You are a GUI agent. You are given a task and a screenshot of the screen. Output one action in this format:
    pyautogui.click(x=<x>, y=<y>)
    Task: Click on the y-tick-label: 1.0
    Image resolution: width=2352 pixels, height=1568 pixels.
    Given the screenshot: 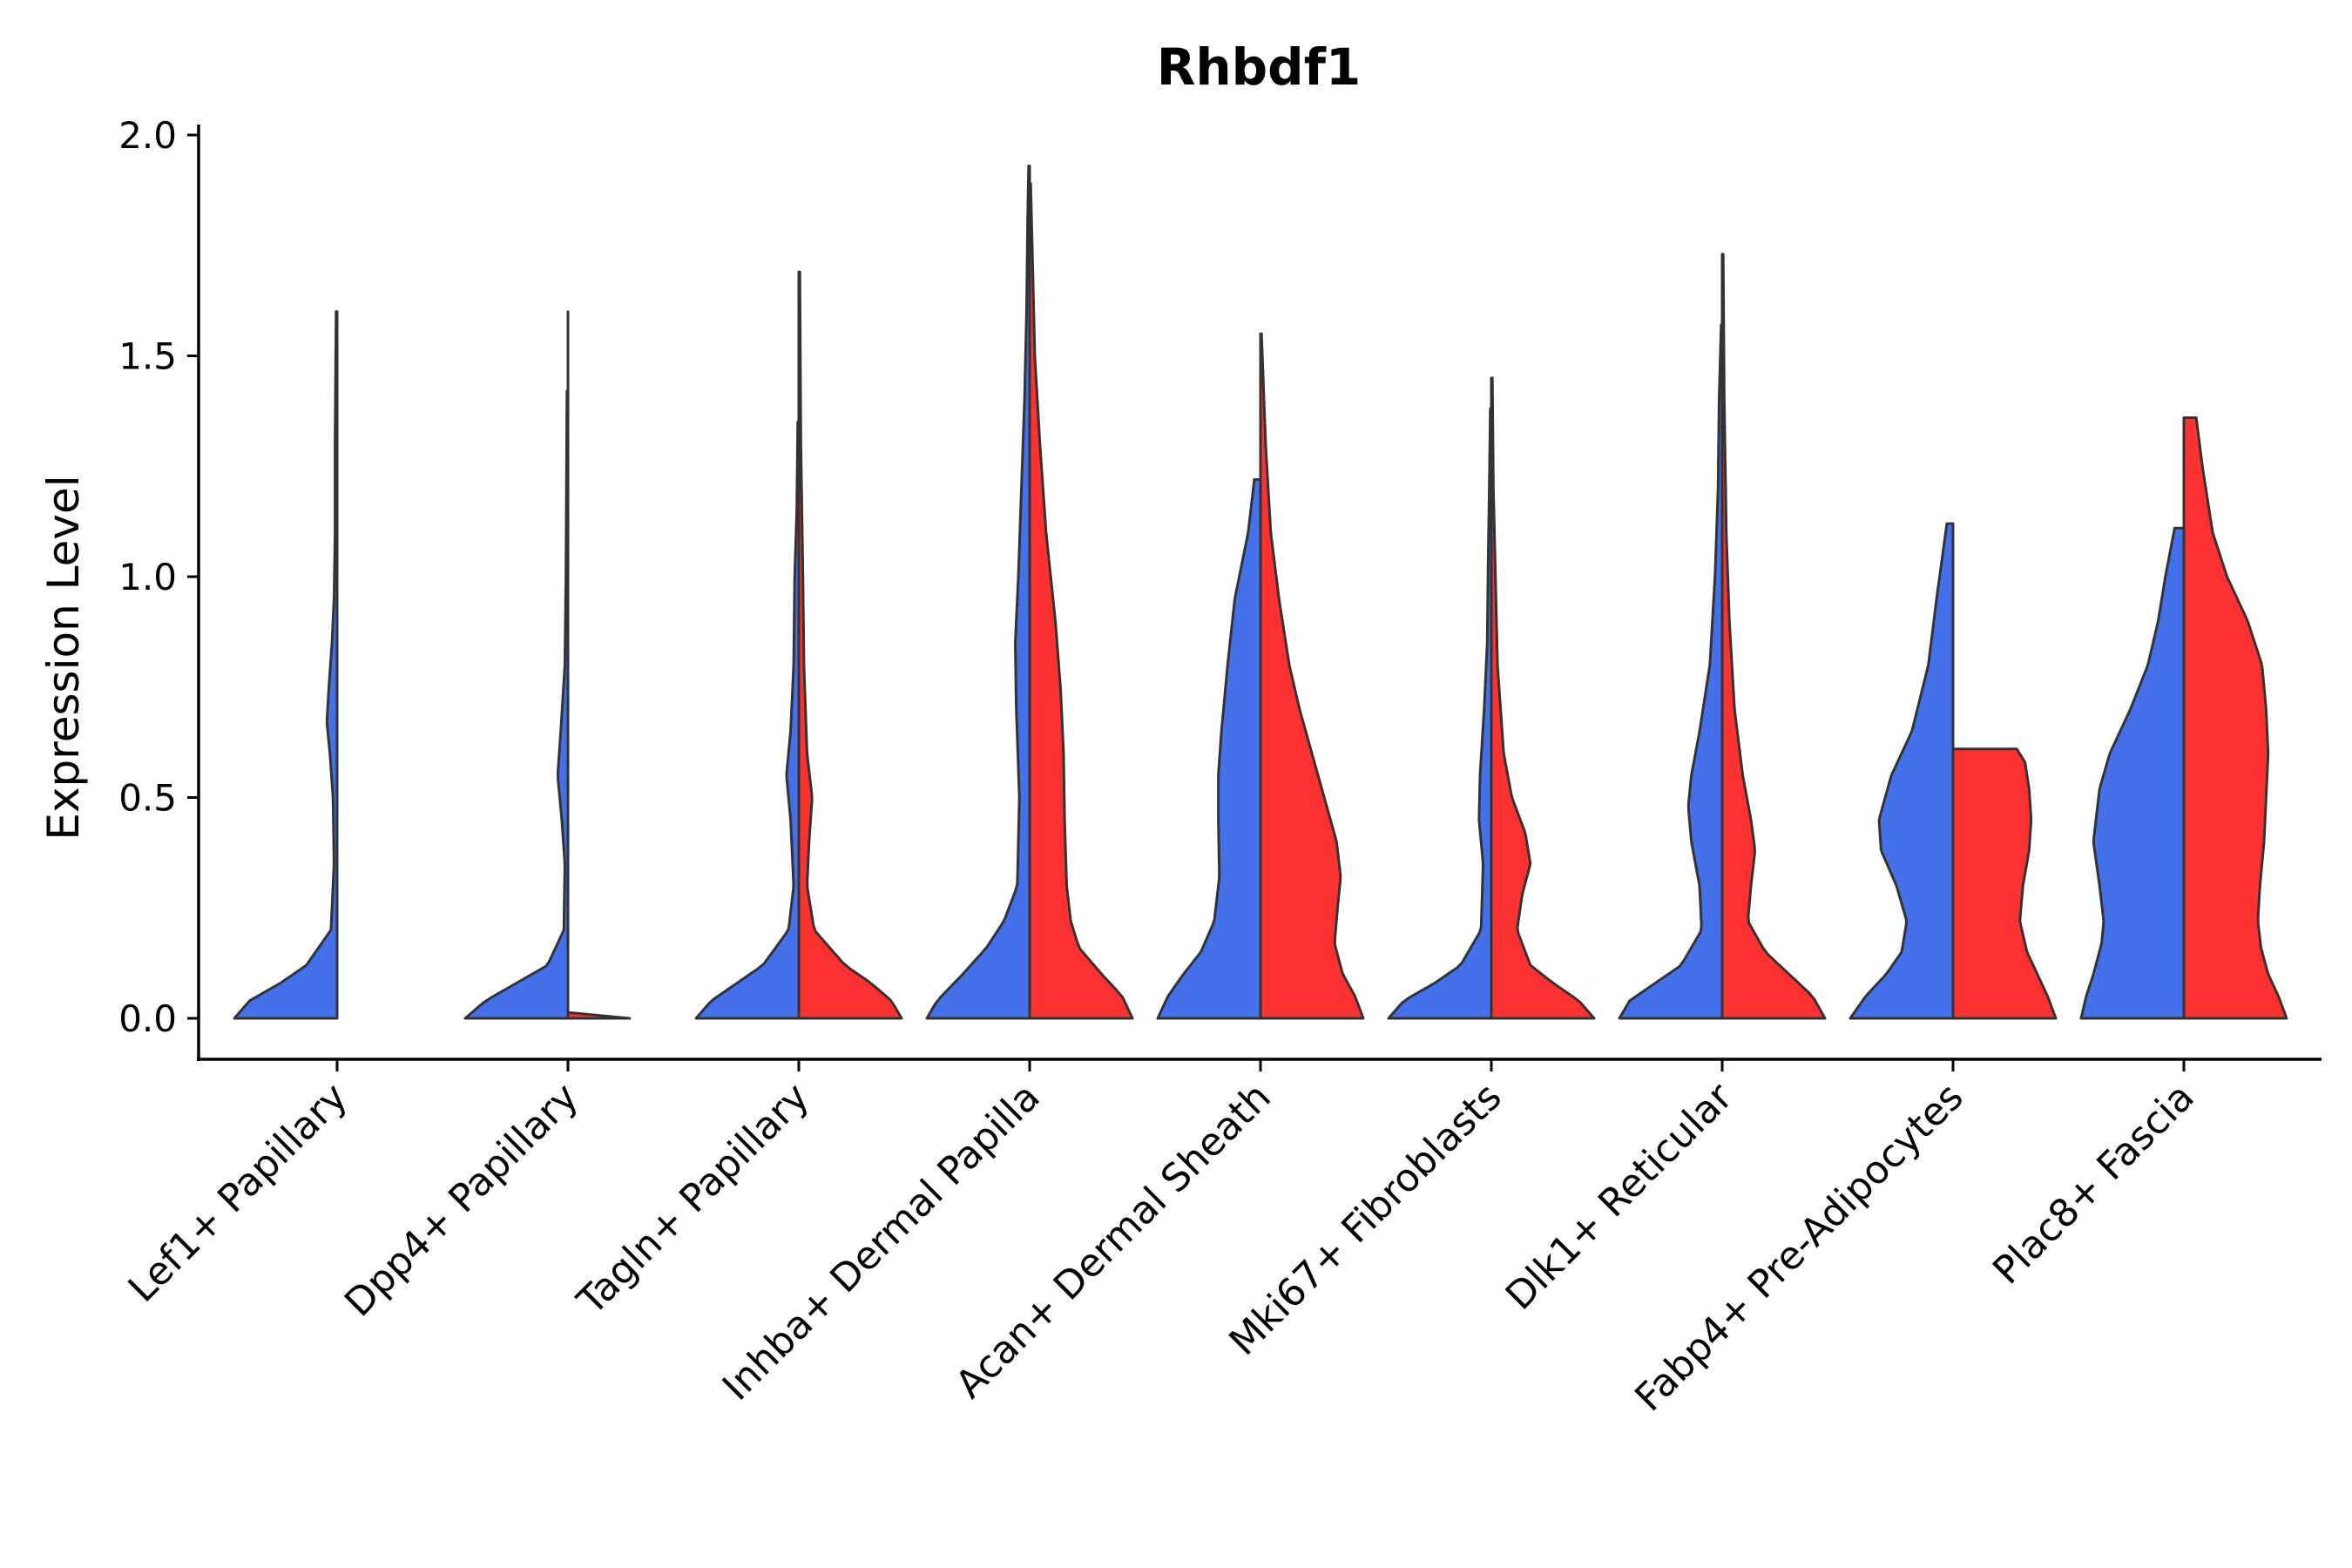 What is the action you would take?
    pyautogui.click(x=147, y=577)
    